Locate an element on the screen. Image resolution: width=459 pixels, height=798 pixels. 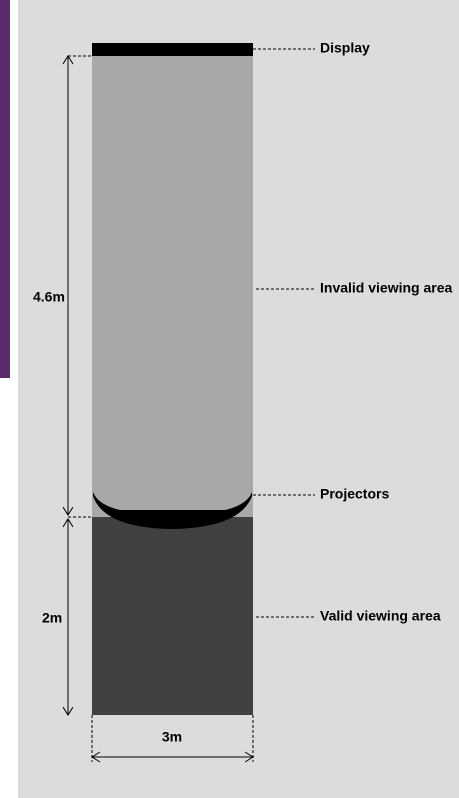
valid-depth-label: 2m is located at coordinates (52, 618).